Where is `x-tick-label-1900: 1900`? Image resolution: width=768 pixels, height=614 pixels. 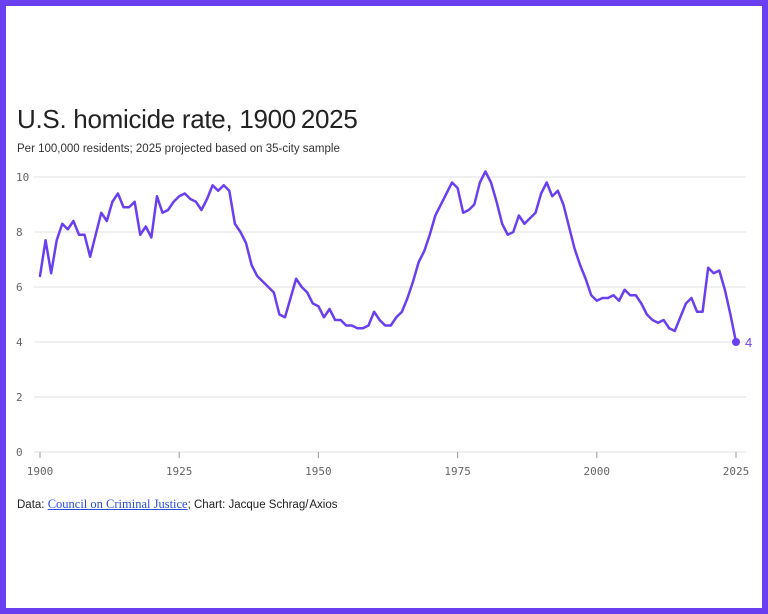
x-tick-label-1900: 1900 is located at coordinates (40, 471).